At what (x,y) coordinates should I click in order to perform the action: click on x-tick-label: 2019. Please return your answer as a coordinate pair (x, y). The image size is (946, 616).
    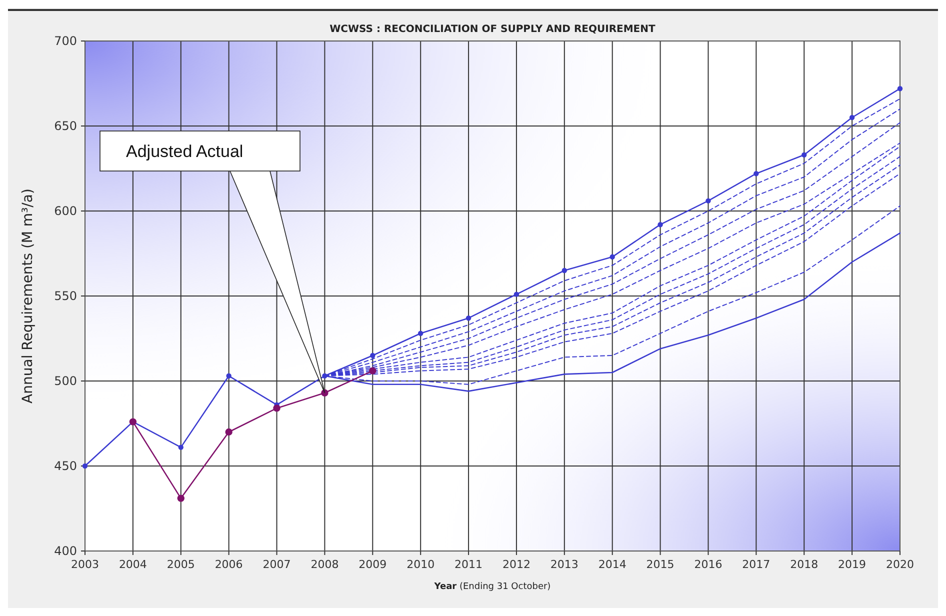
    Looking at the image, I should click on (852, 564).